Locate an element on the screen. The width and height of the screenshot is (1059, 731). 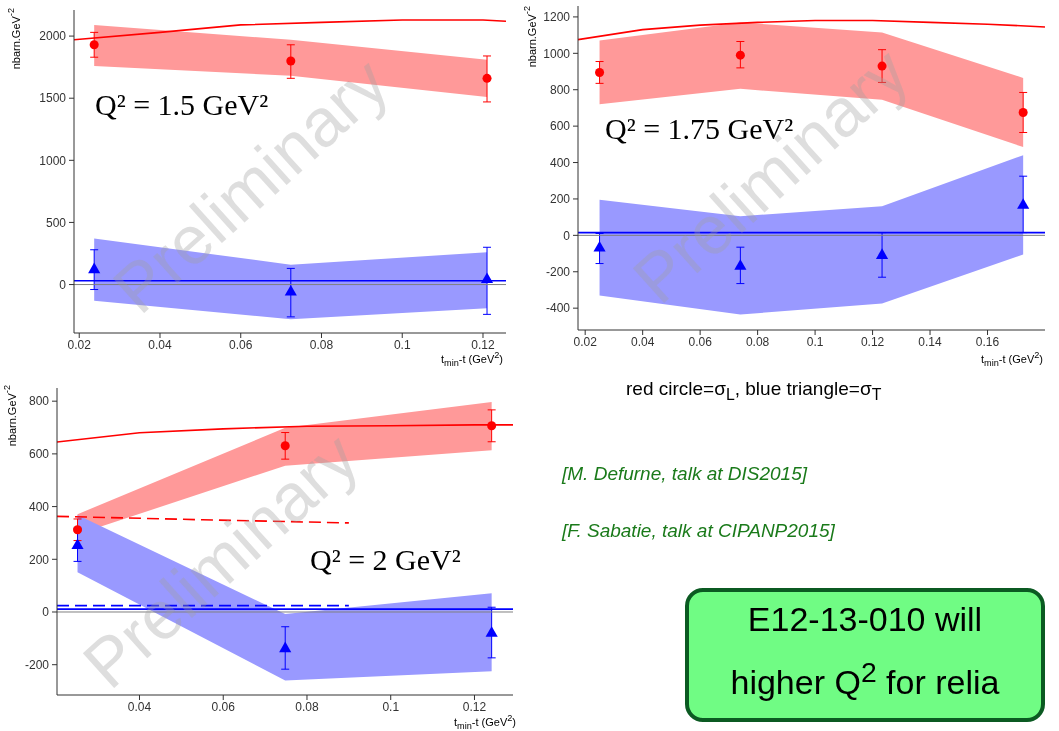
line-series is located at coordinates (811, 30).